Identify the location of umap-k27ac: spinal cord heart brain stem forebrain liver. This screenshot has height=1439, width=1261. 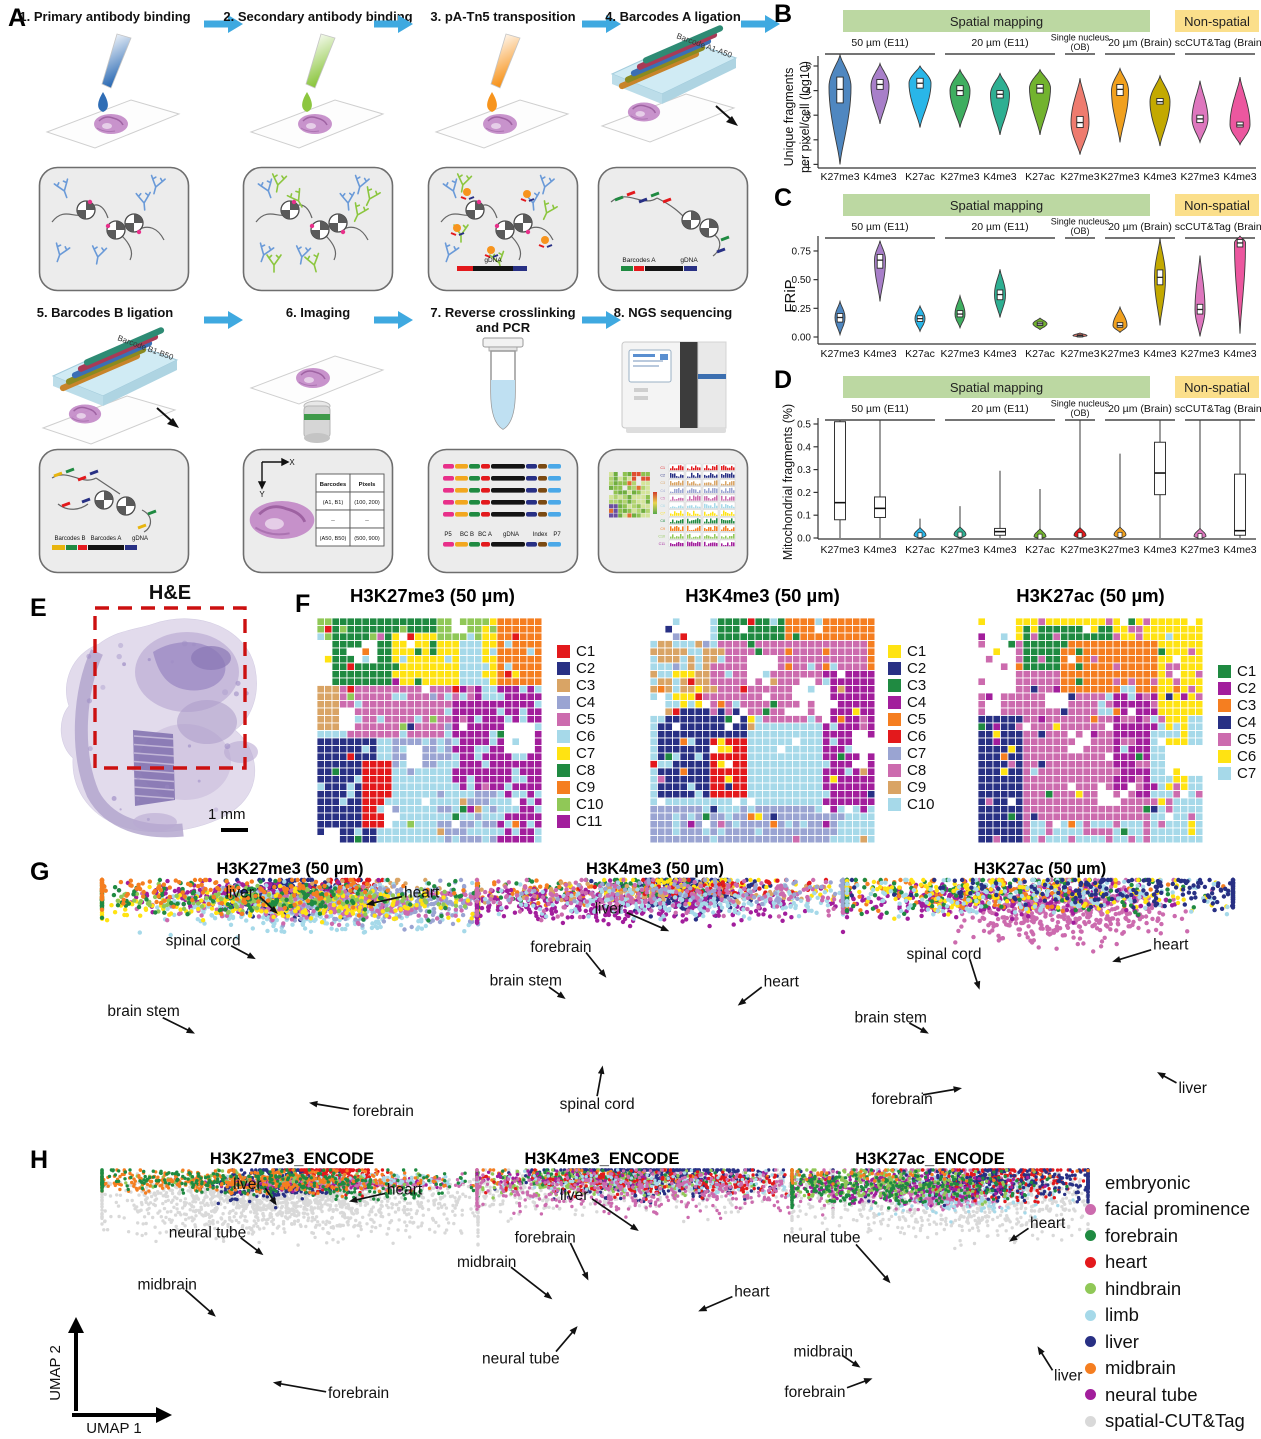
(1040, 992).